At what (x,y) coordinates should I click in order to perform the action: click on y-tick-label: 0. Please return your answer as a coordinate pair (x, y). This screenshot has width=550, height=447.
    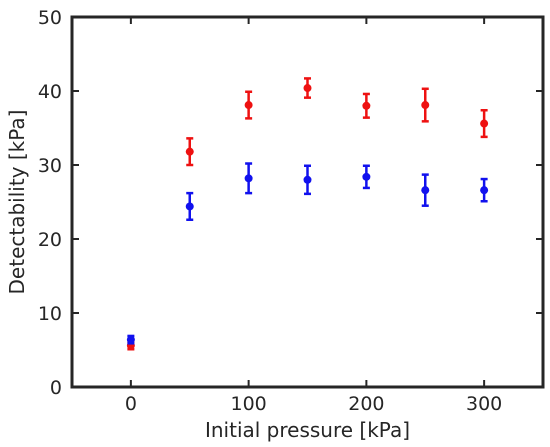
    Looking at the image, I should click on (56, 388).